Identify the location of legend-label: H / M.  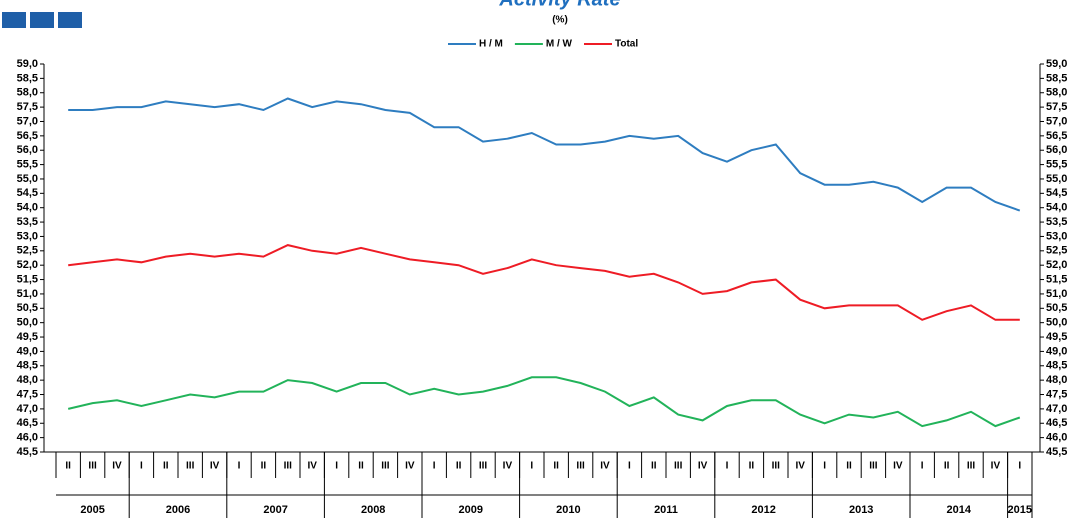
(491, 44).